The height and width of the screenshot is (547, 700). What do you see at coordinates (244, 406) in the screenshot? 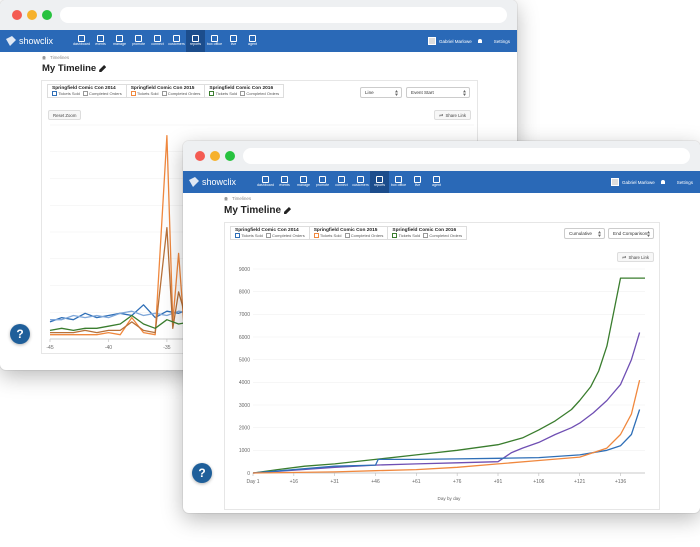
I see `y-tick-label: 3000` at bounding box center [244, 406].